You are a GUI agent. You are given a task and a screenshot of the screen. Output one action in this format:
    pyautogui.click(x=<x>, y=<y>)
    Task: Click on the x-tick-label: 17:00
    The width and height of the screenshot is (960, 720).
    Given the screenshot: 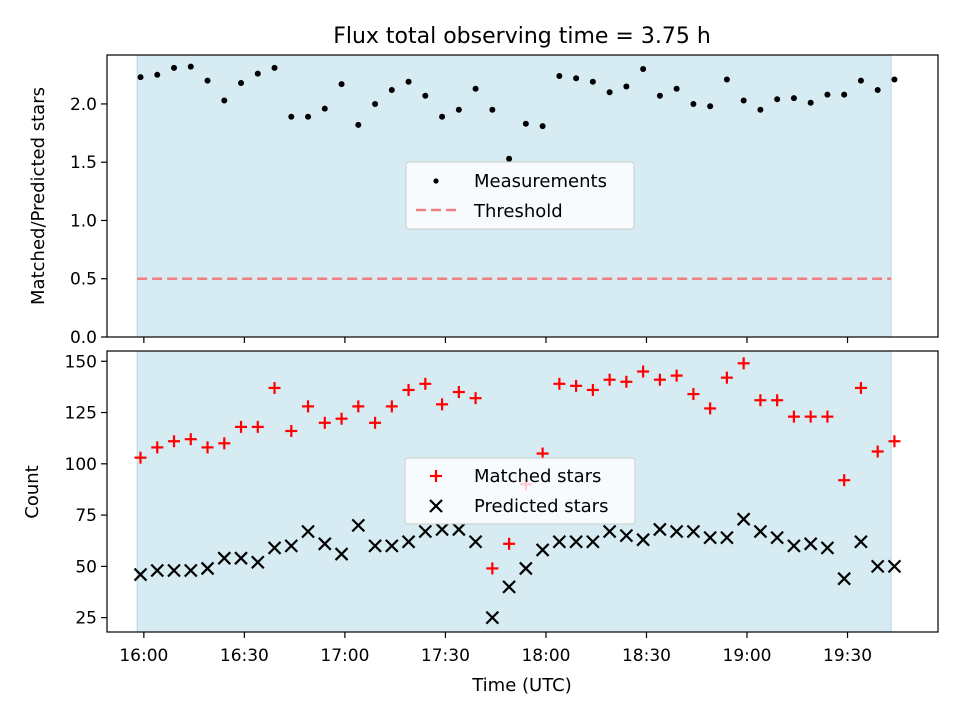 What is the action you would take?
    pyautogui.click(x=344, y=656)
    